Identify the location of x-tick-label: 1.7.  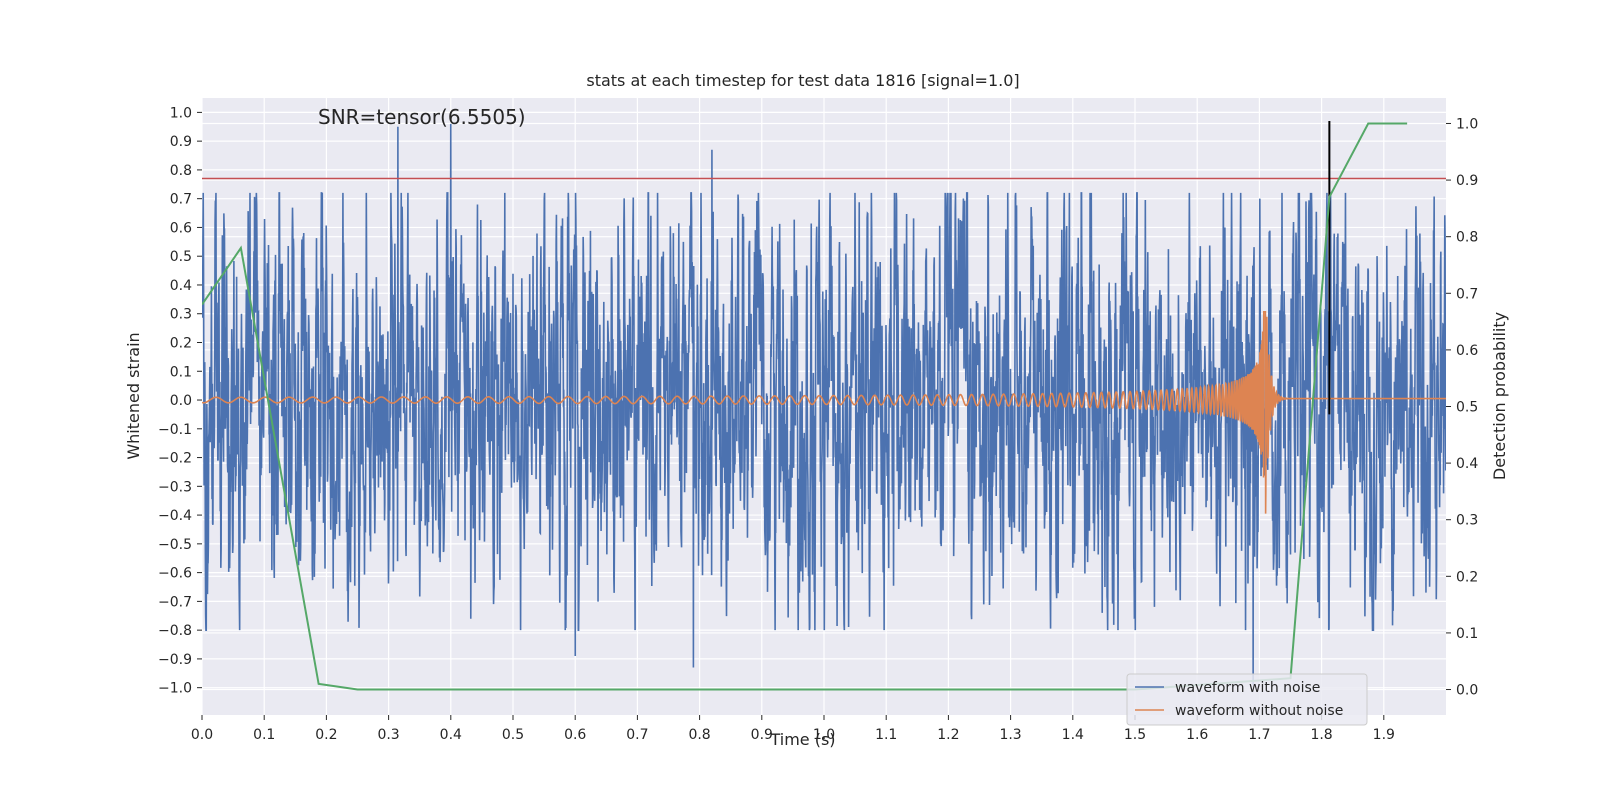
(1259, 735).